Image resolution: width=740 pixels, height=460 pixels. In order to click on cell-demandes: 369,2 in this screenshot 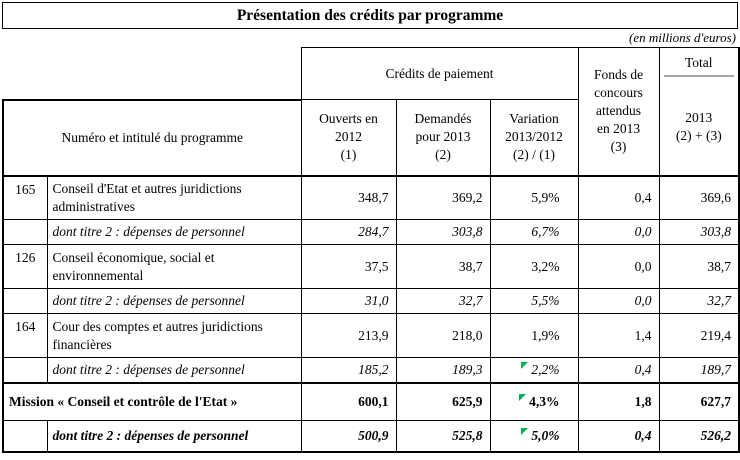, I will do `click(443, 197)`.